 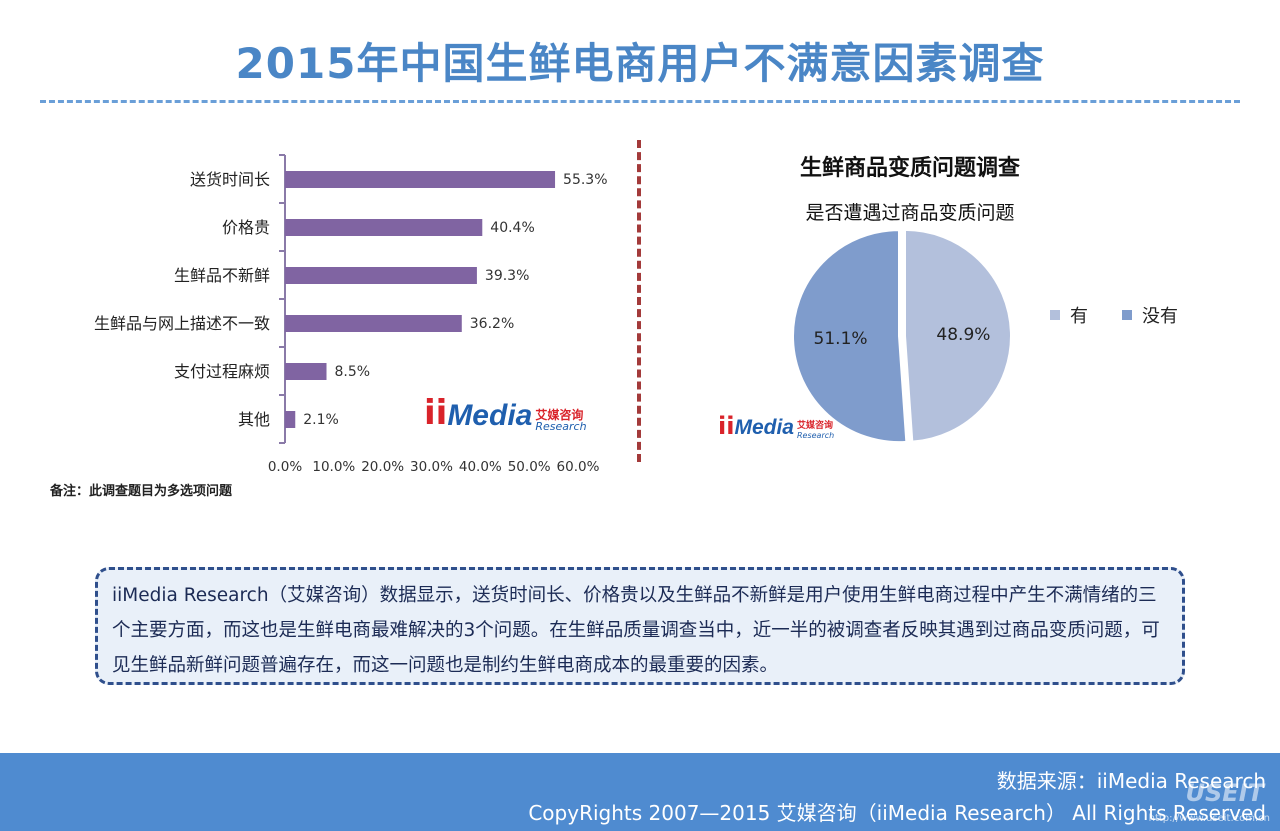 What do you see at coordinates (254, 419) in the screenshot?
I see `category-label: 其他` at bounding box center [254, 419].